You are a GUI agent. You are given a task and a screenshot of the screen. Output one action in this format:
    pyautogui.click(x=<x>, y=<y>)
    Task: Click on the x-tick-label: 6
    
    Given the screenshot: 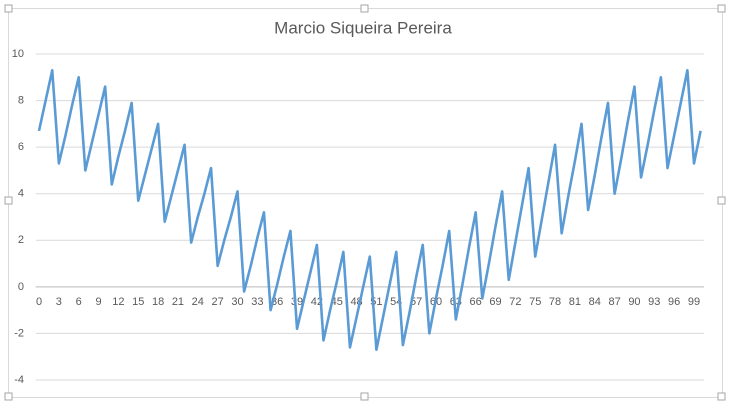 What is the action you would take?
    pyautogui.click(x=79, y=302)
    